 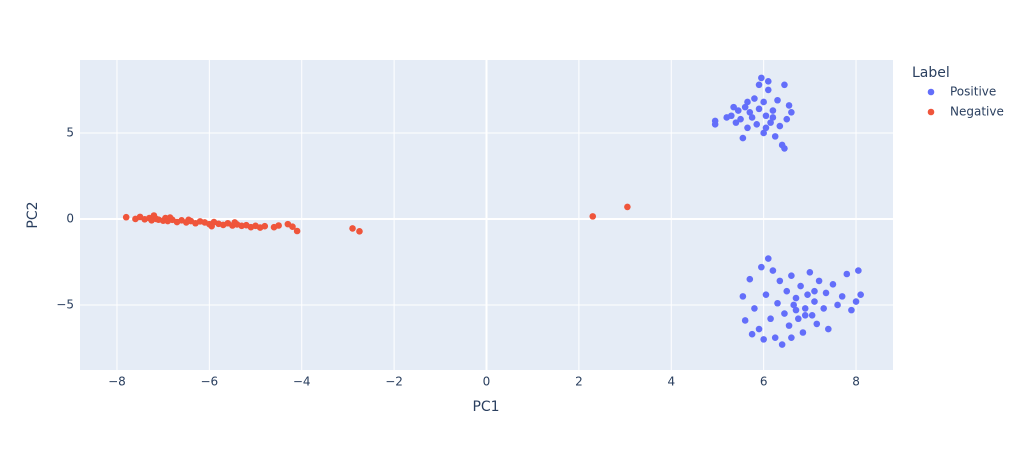 I want to click on y-tick-label: 0, so click(x=70, y=218).